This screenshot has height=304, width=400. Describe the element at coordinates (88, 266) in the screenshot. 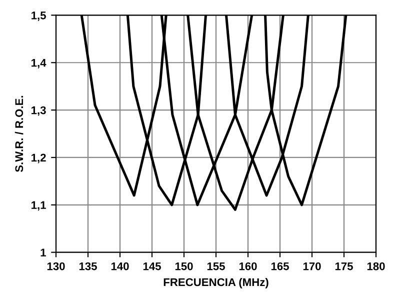

I see `x-tick-label: 135` at that location.